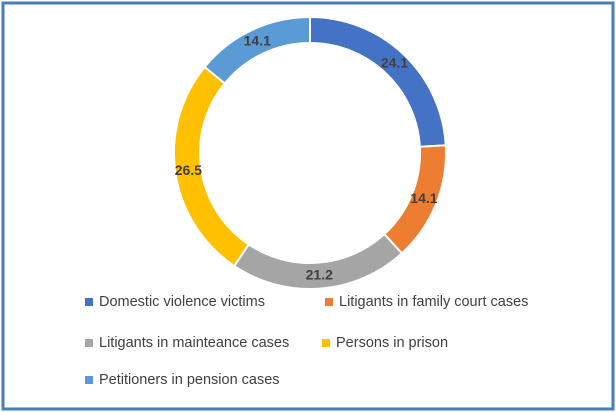  I want to click on legend-label: Persons in prison, so click(392, 343).